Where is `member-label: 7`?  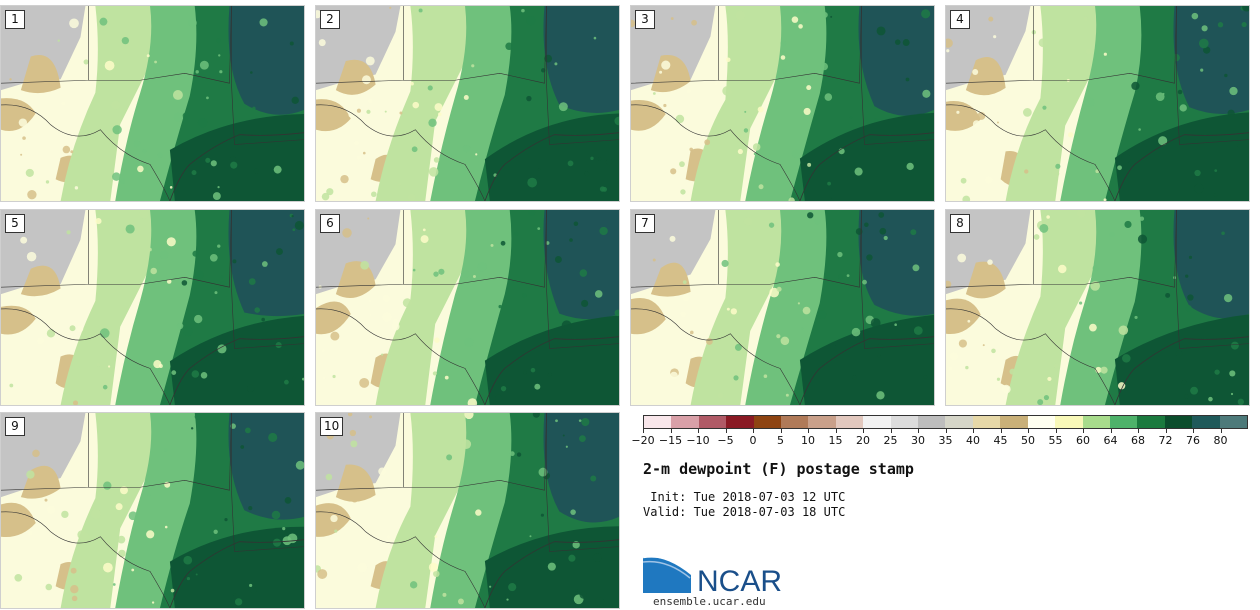
member-label: 7 is located at coordinates (645, 223).